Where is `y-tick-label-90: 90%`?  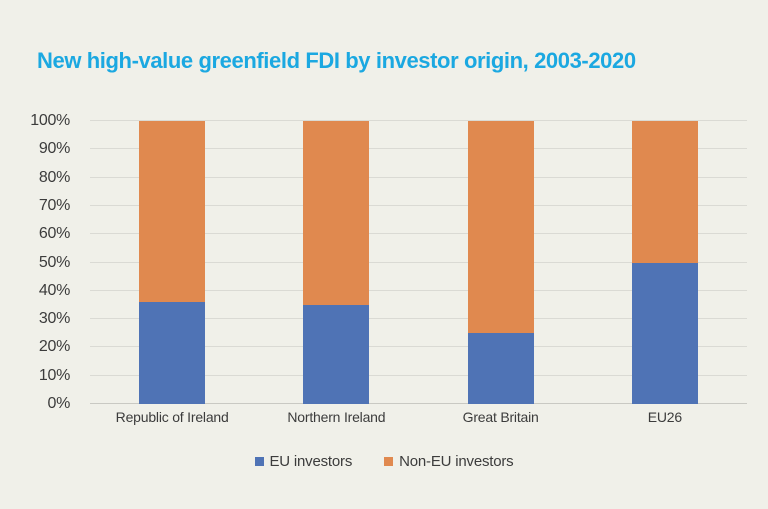
y-tick-label-90: 90% is located at coordinates (54, 149).